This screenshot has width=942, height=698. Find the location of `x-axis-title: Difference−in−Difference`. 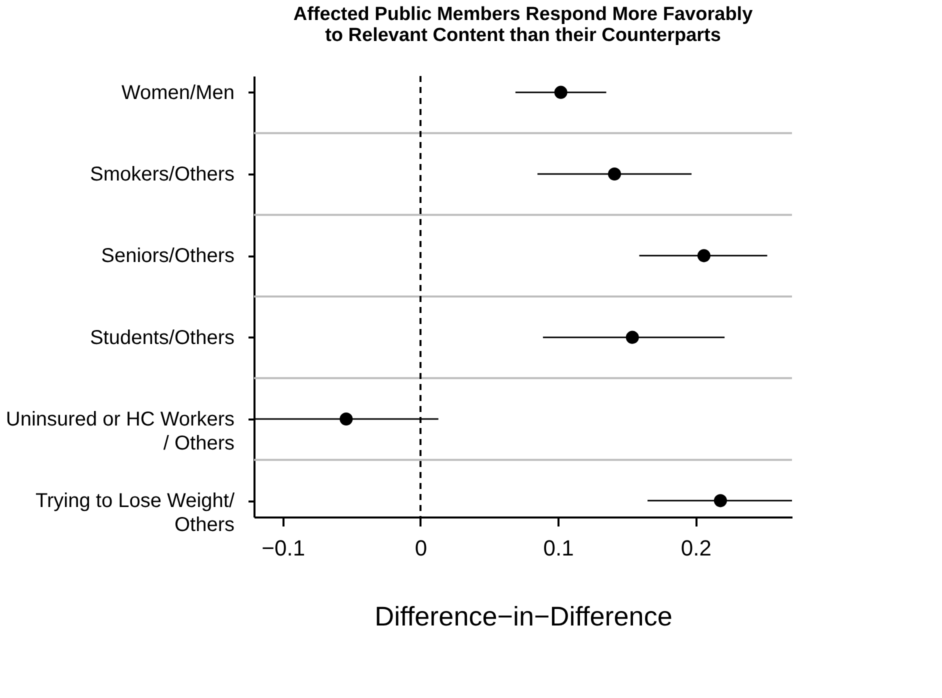

x-axis-title: Difference−in−Difference is located at coordinates (523, 617).